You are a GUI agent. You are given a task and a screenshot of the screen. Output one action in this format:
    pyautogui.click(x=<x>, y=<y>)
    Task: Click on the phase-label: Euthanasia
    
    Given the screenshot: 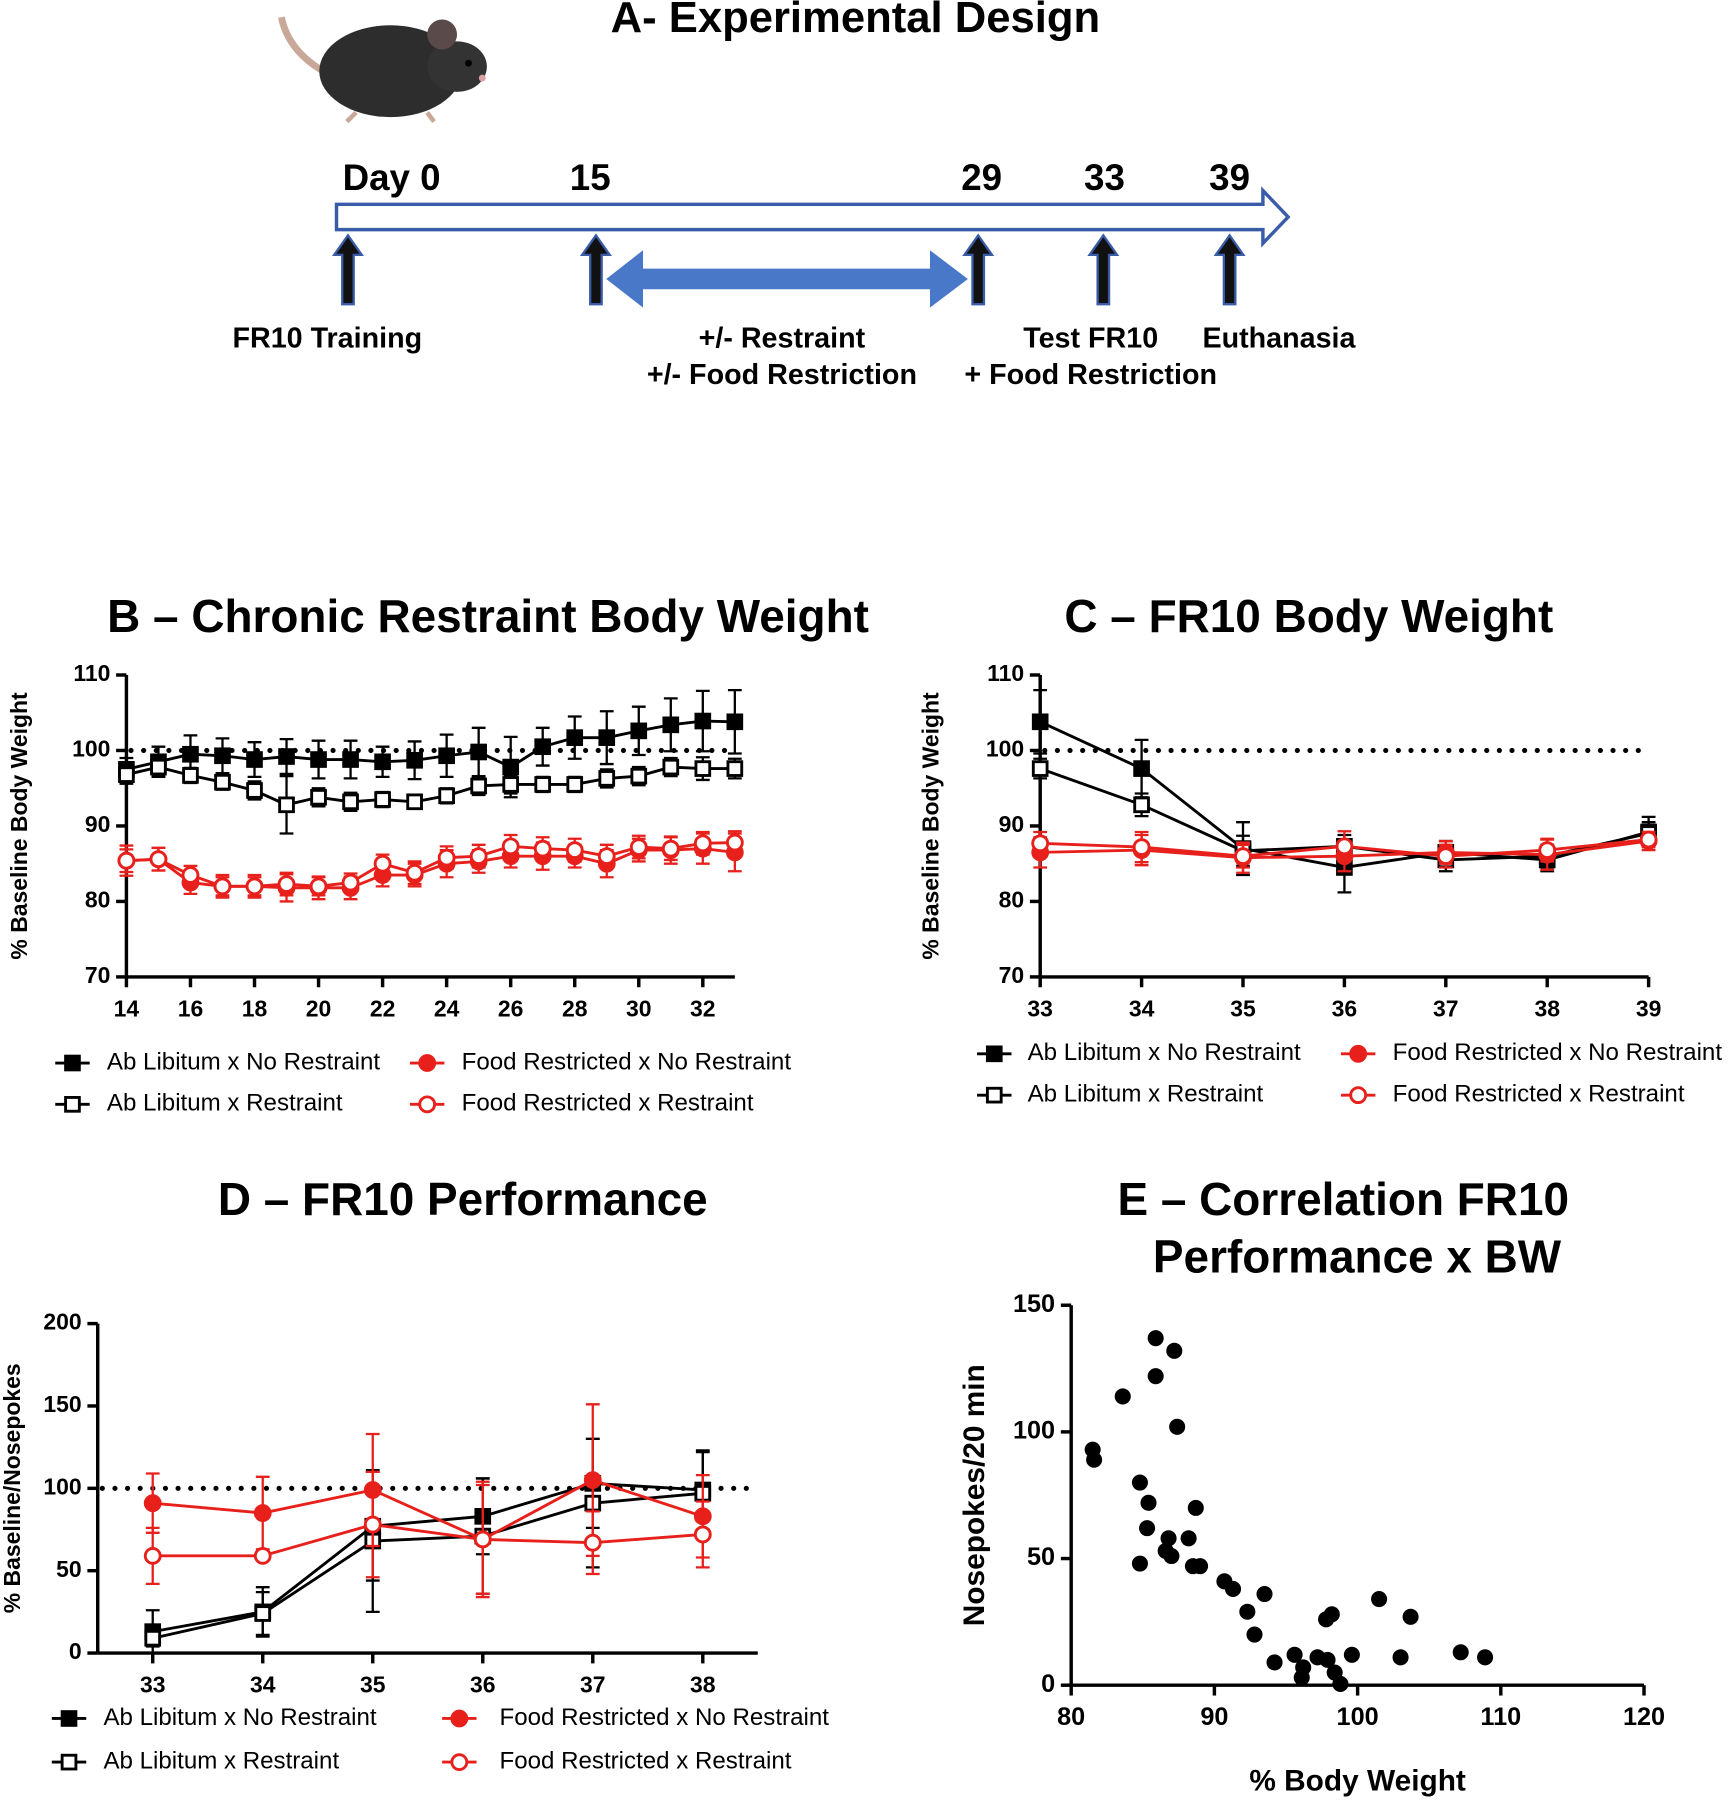 What is the action you would take?
    pyautogui.click(x=1279, y=338)
    